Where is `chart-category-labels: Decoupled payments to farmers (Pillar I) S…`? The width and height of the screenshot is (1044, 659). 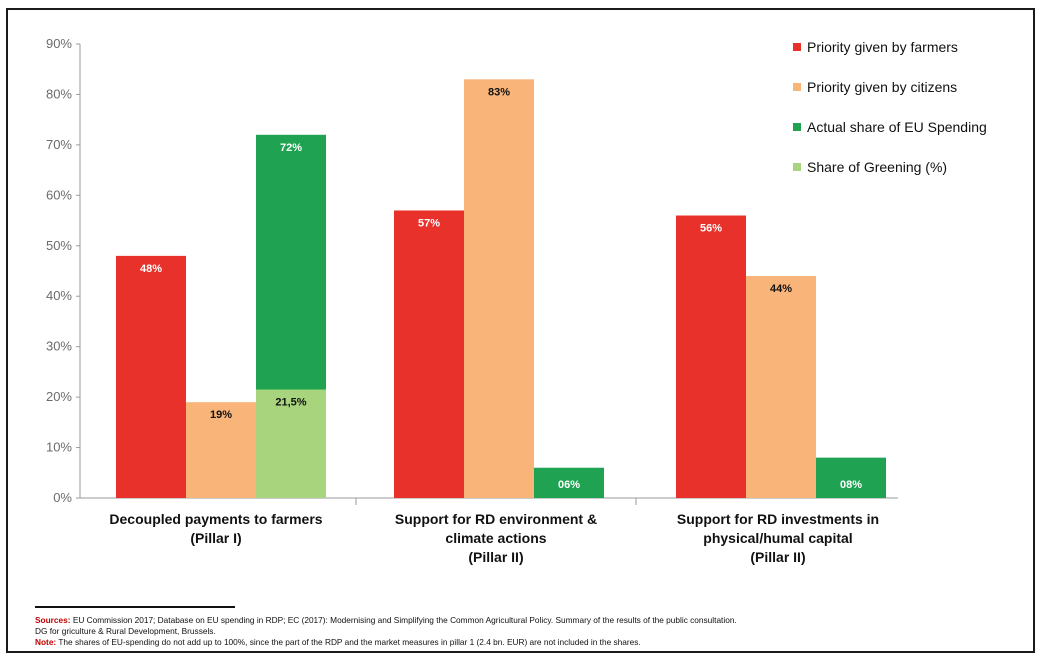
chart-category-labels: Decoupled payments to farmers (Pillar I) S… is located at coordinates (494, 538).